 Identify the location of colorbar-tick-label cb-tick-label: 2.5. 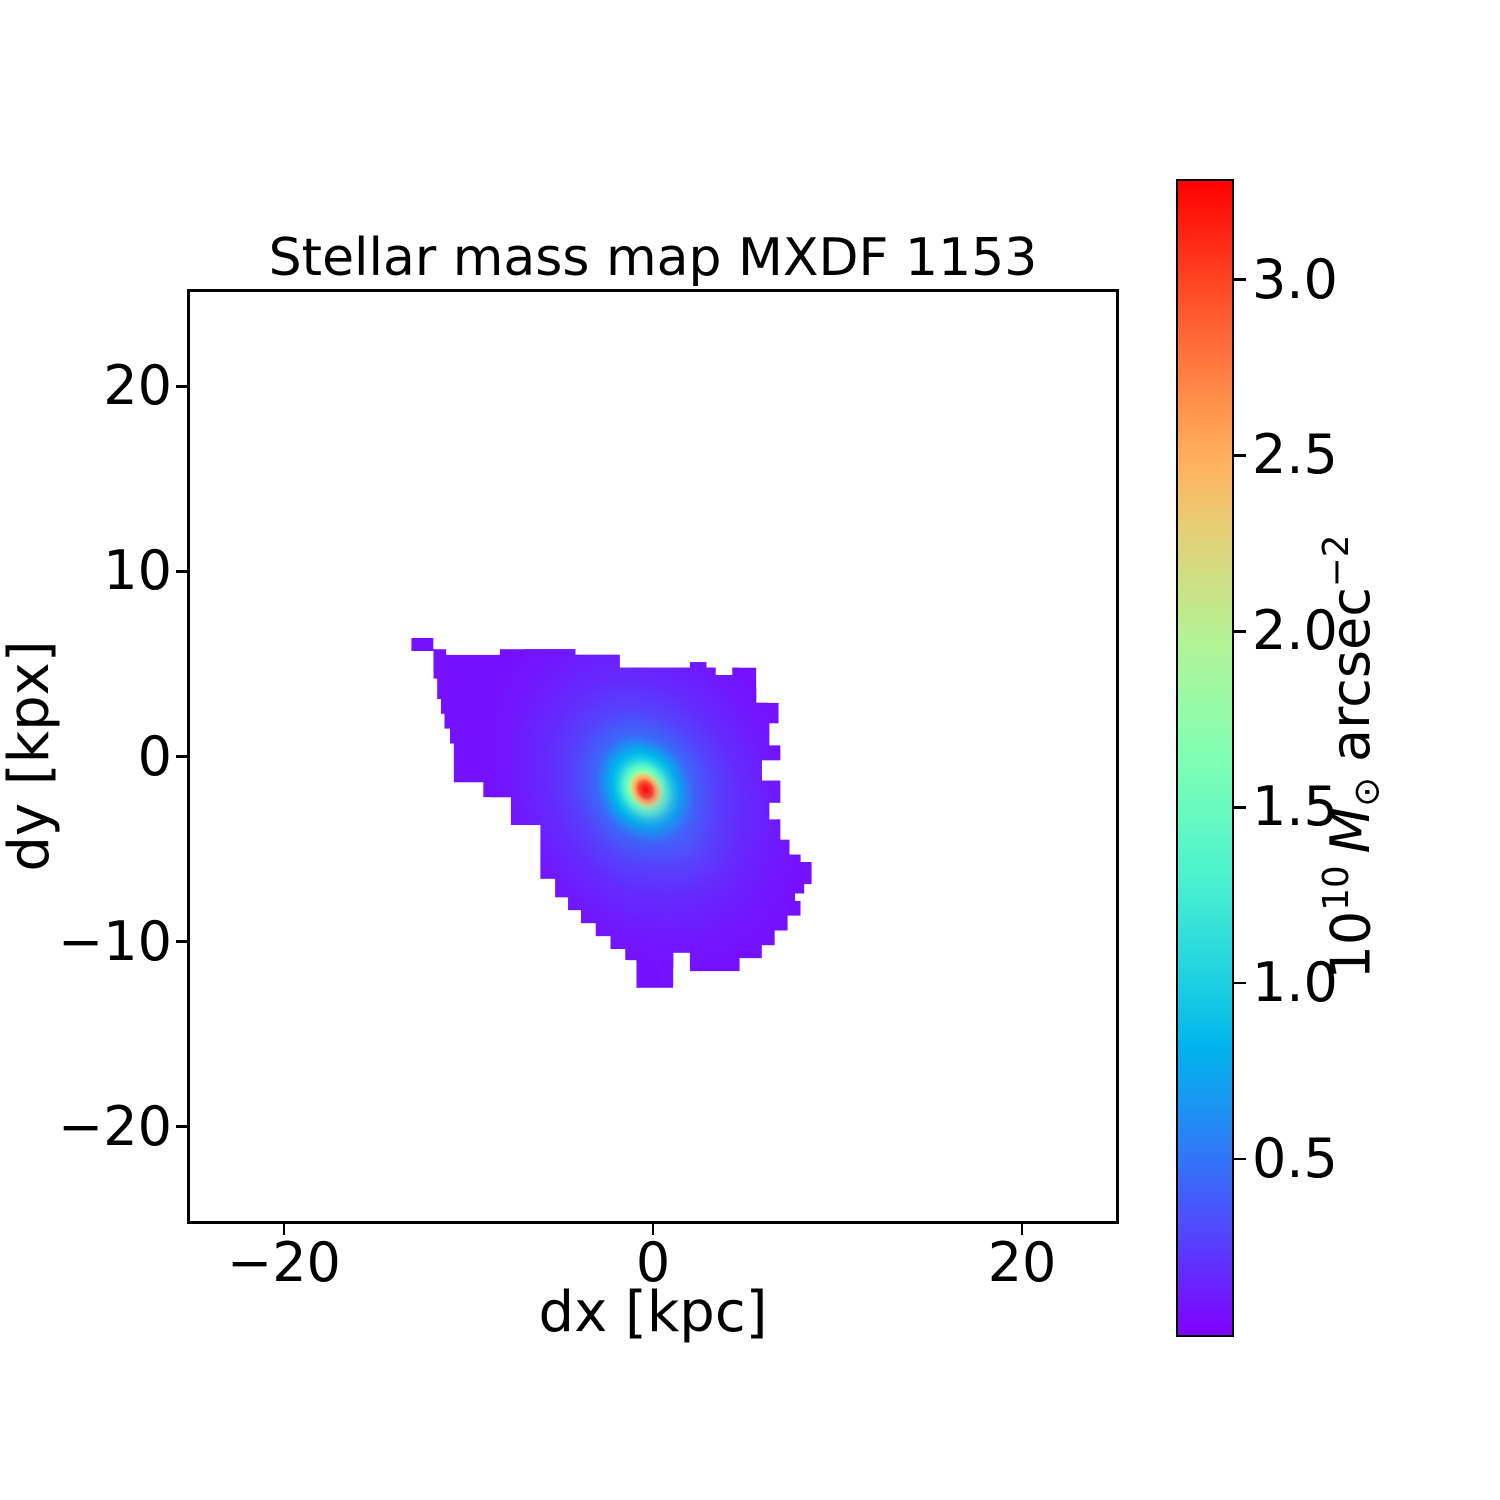
(1295, 455).